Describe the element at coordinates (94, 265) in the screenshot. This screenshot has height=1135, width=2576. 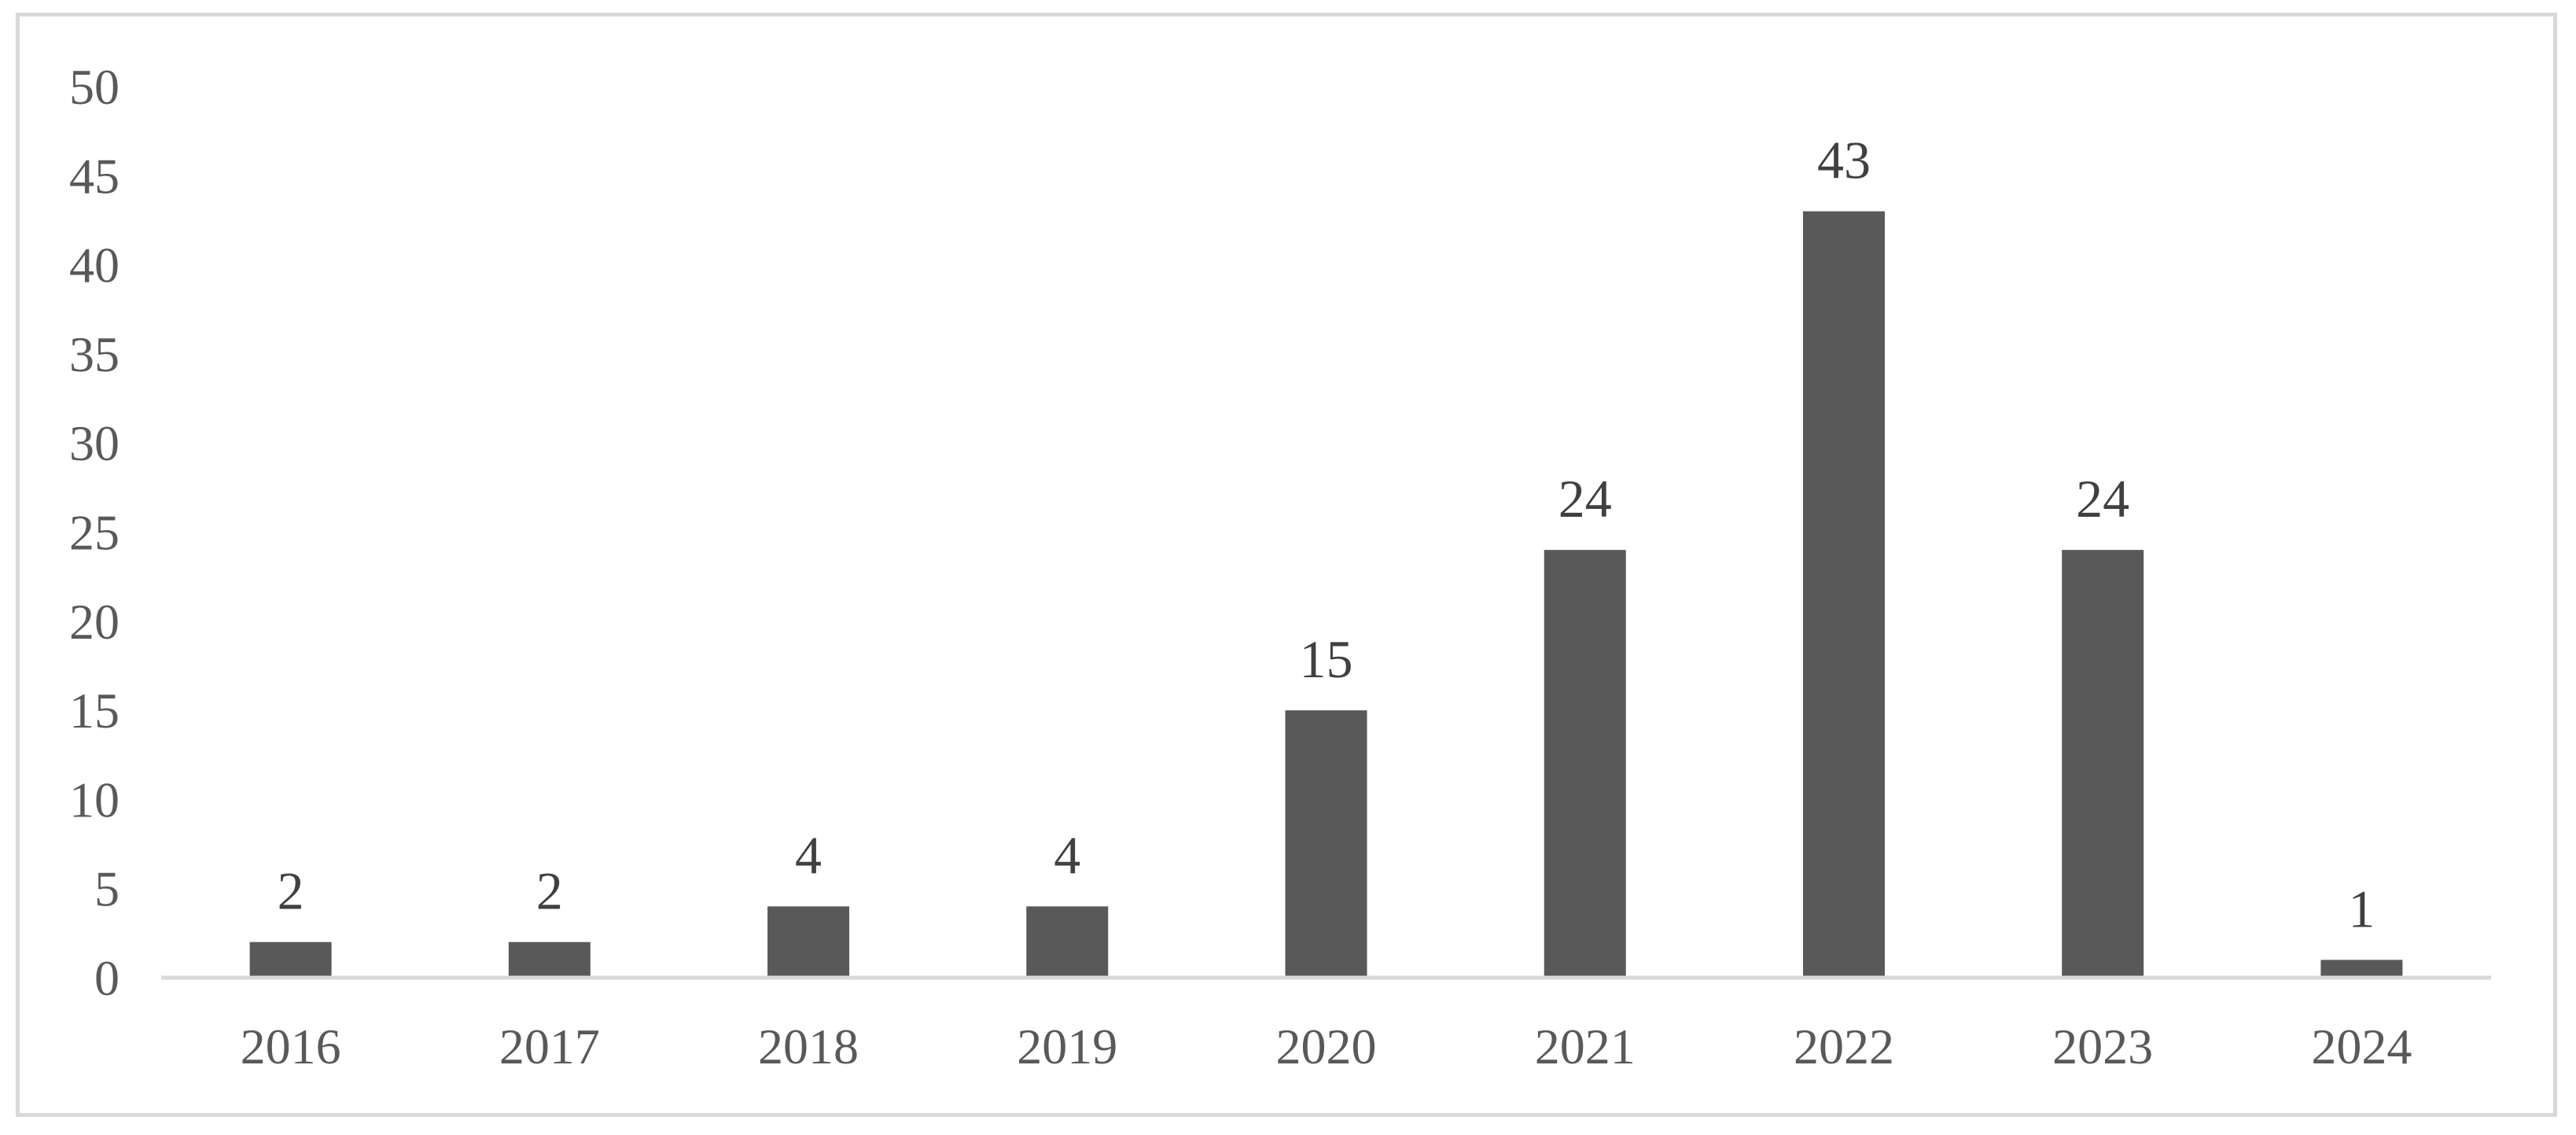
I see `y-tick-label: 40` at that location.